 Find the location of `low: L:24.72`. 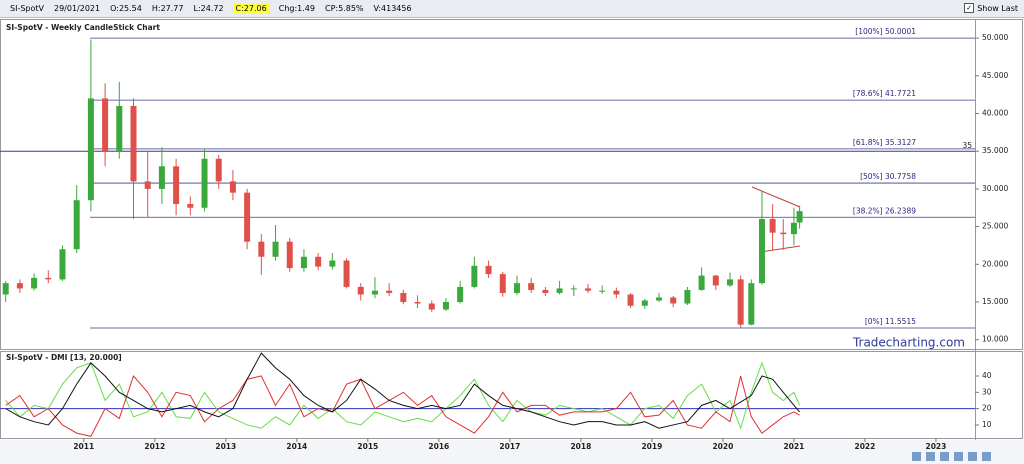

low: L:24.72 is located at coordinates (208, 8).